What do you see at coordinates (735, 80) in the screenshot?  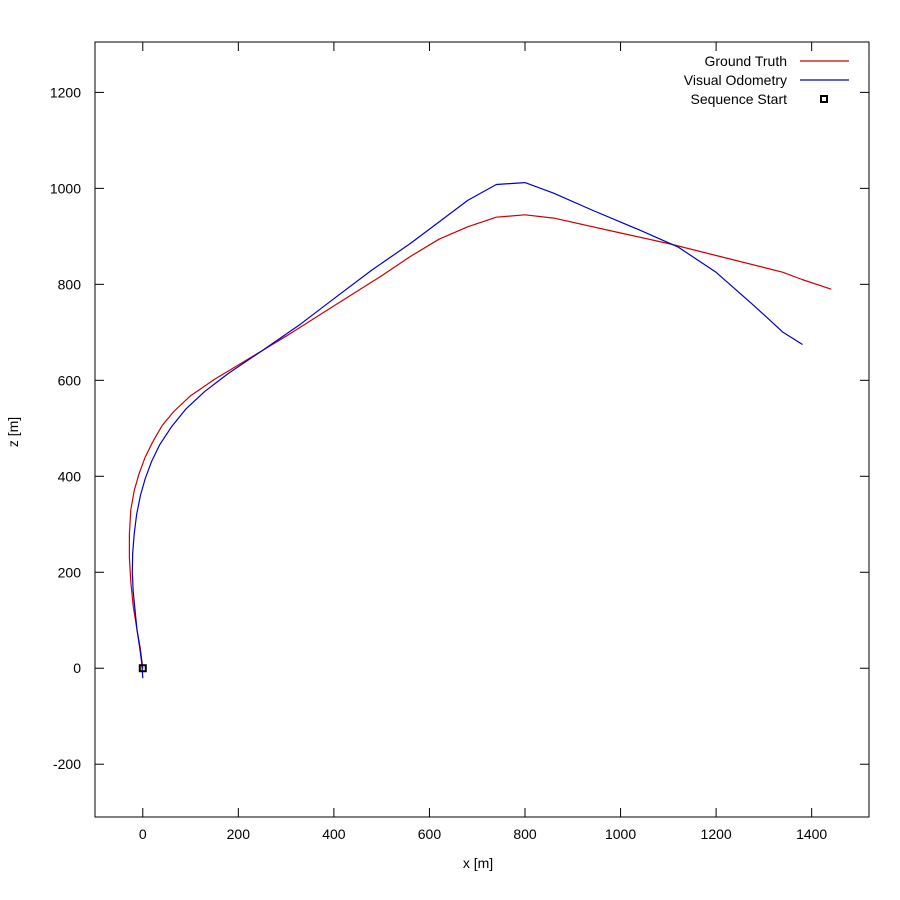 I see `legend-label: Visual Odometry` at bounding box center [735, 80].